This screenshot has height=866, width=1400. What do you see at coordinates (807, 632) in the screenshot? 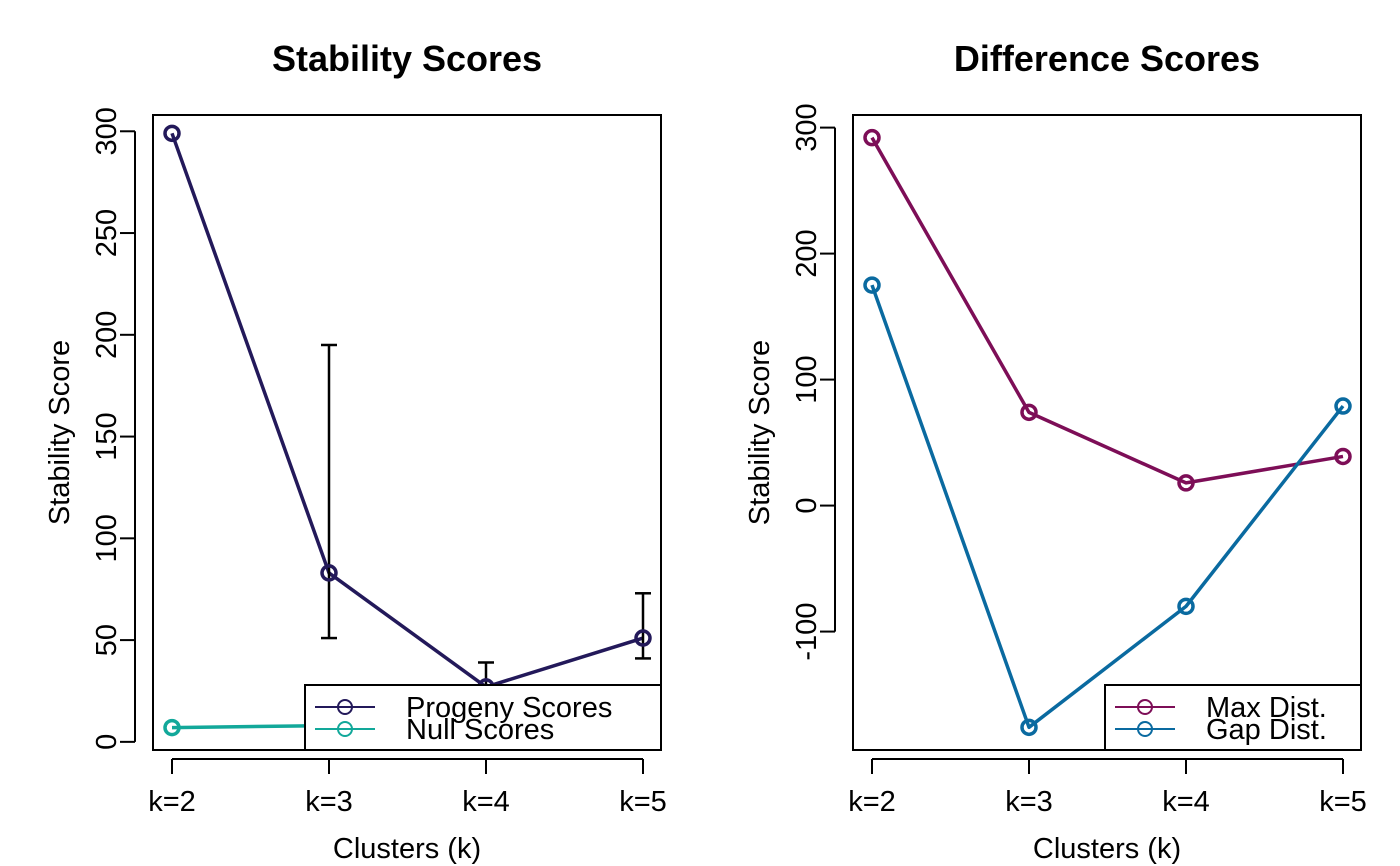
I see `y-tick-label: -100` at bounding box center [807, 632].